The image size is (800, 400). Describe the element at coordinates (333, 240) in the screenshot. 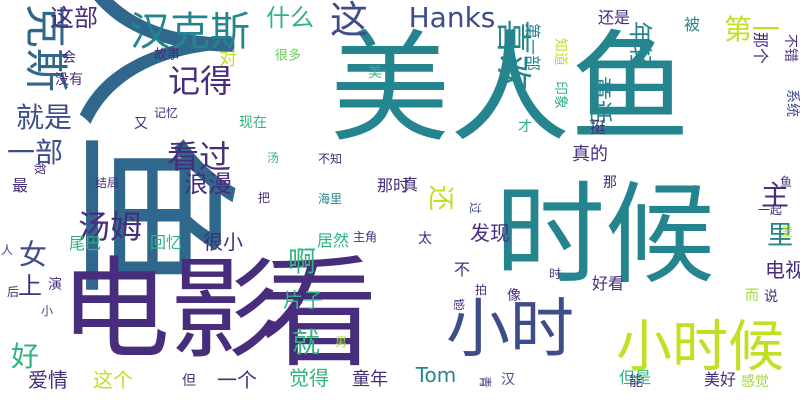

I see `cloud-word-80-居然: 居然` at that location.